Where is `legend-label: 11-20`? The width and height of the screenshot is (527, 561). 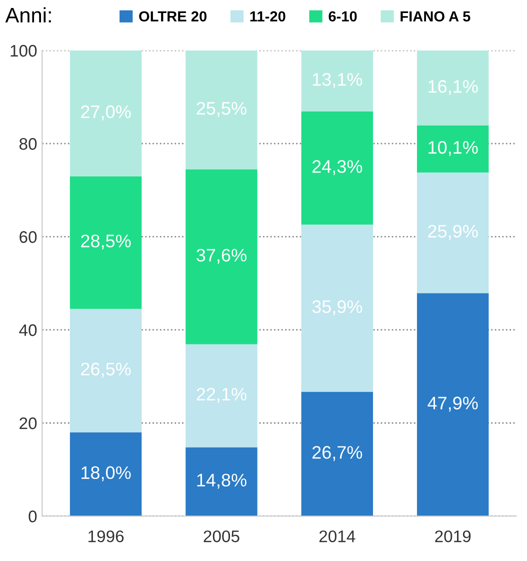
legend-label: 11-20 is located at coordinates (268, 16).